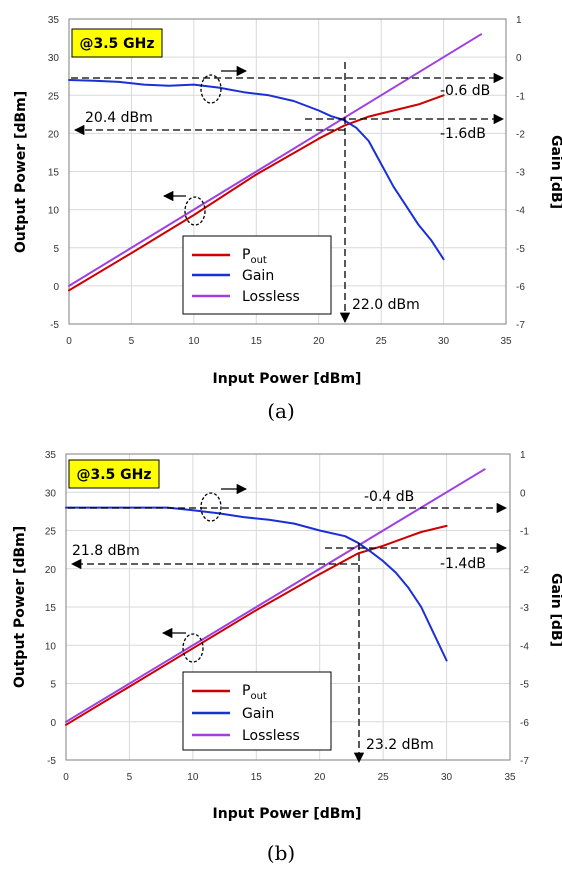 The height and width of the screenshot is (869, 562). I want to click on annotation-pout-ref: 20.4 dBm, so click(119, 118).